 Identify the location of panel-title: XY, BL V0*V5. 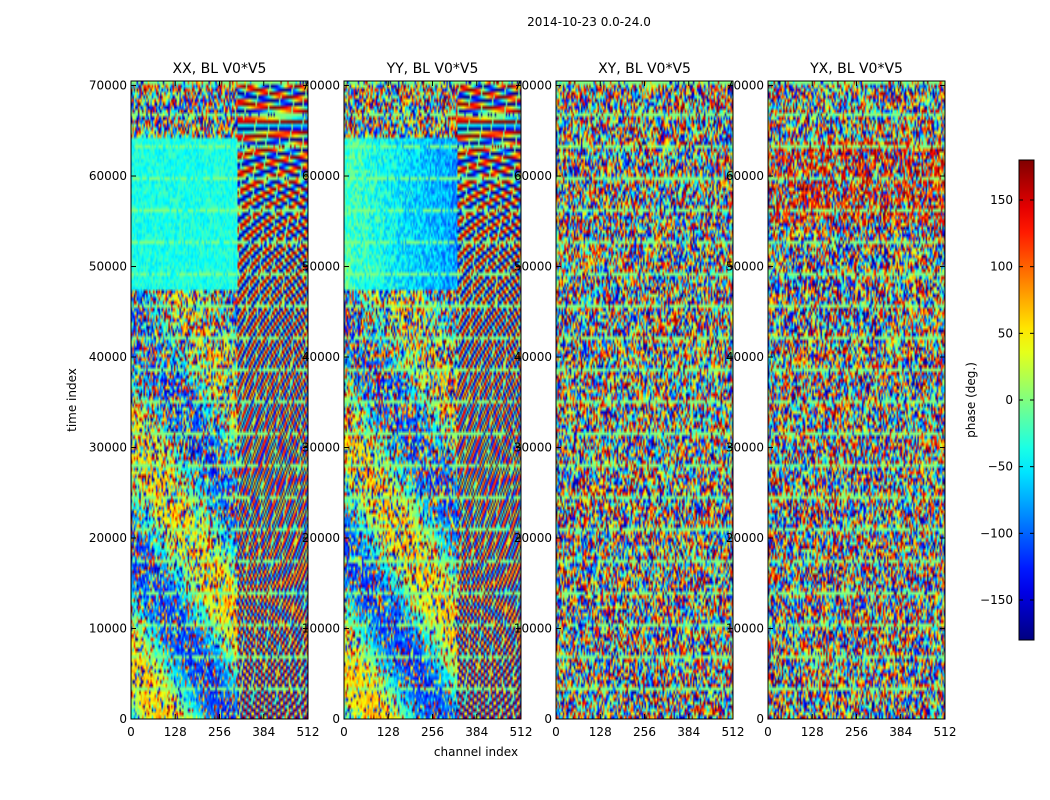
(644, 69).